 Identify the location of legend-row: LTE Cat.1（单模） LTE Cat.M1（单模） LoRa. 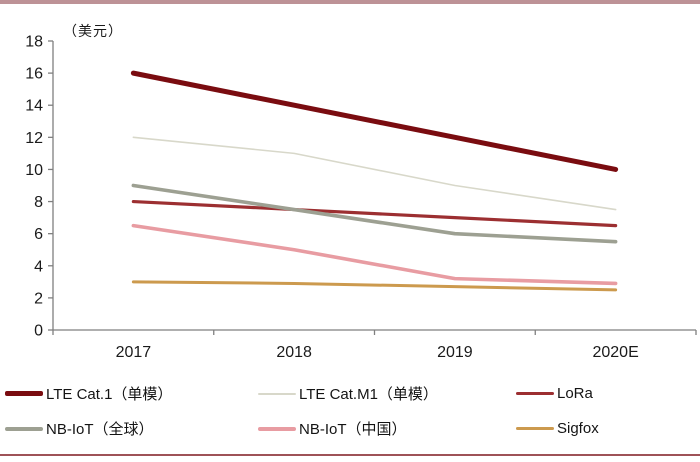
(351, 393).